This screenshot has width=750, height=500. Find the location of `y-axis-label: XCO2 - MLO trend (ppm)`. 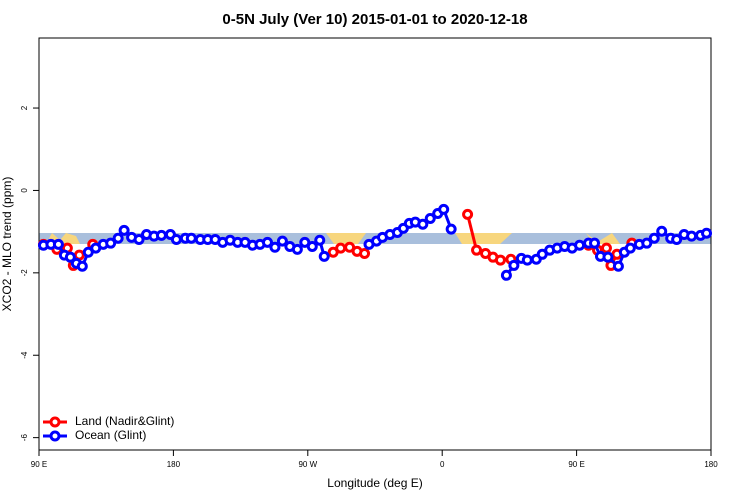

y-axis-label: XCO2 - MLO trend (ppm) is located at coordinates (7, 244).